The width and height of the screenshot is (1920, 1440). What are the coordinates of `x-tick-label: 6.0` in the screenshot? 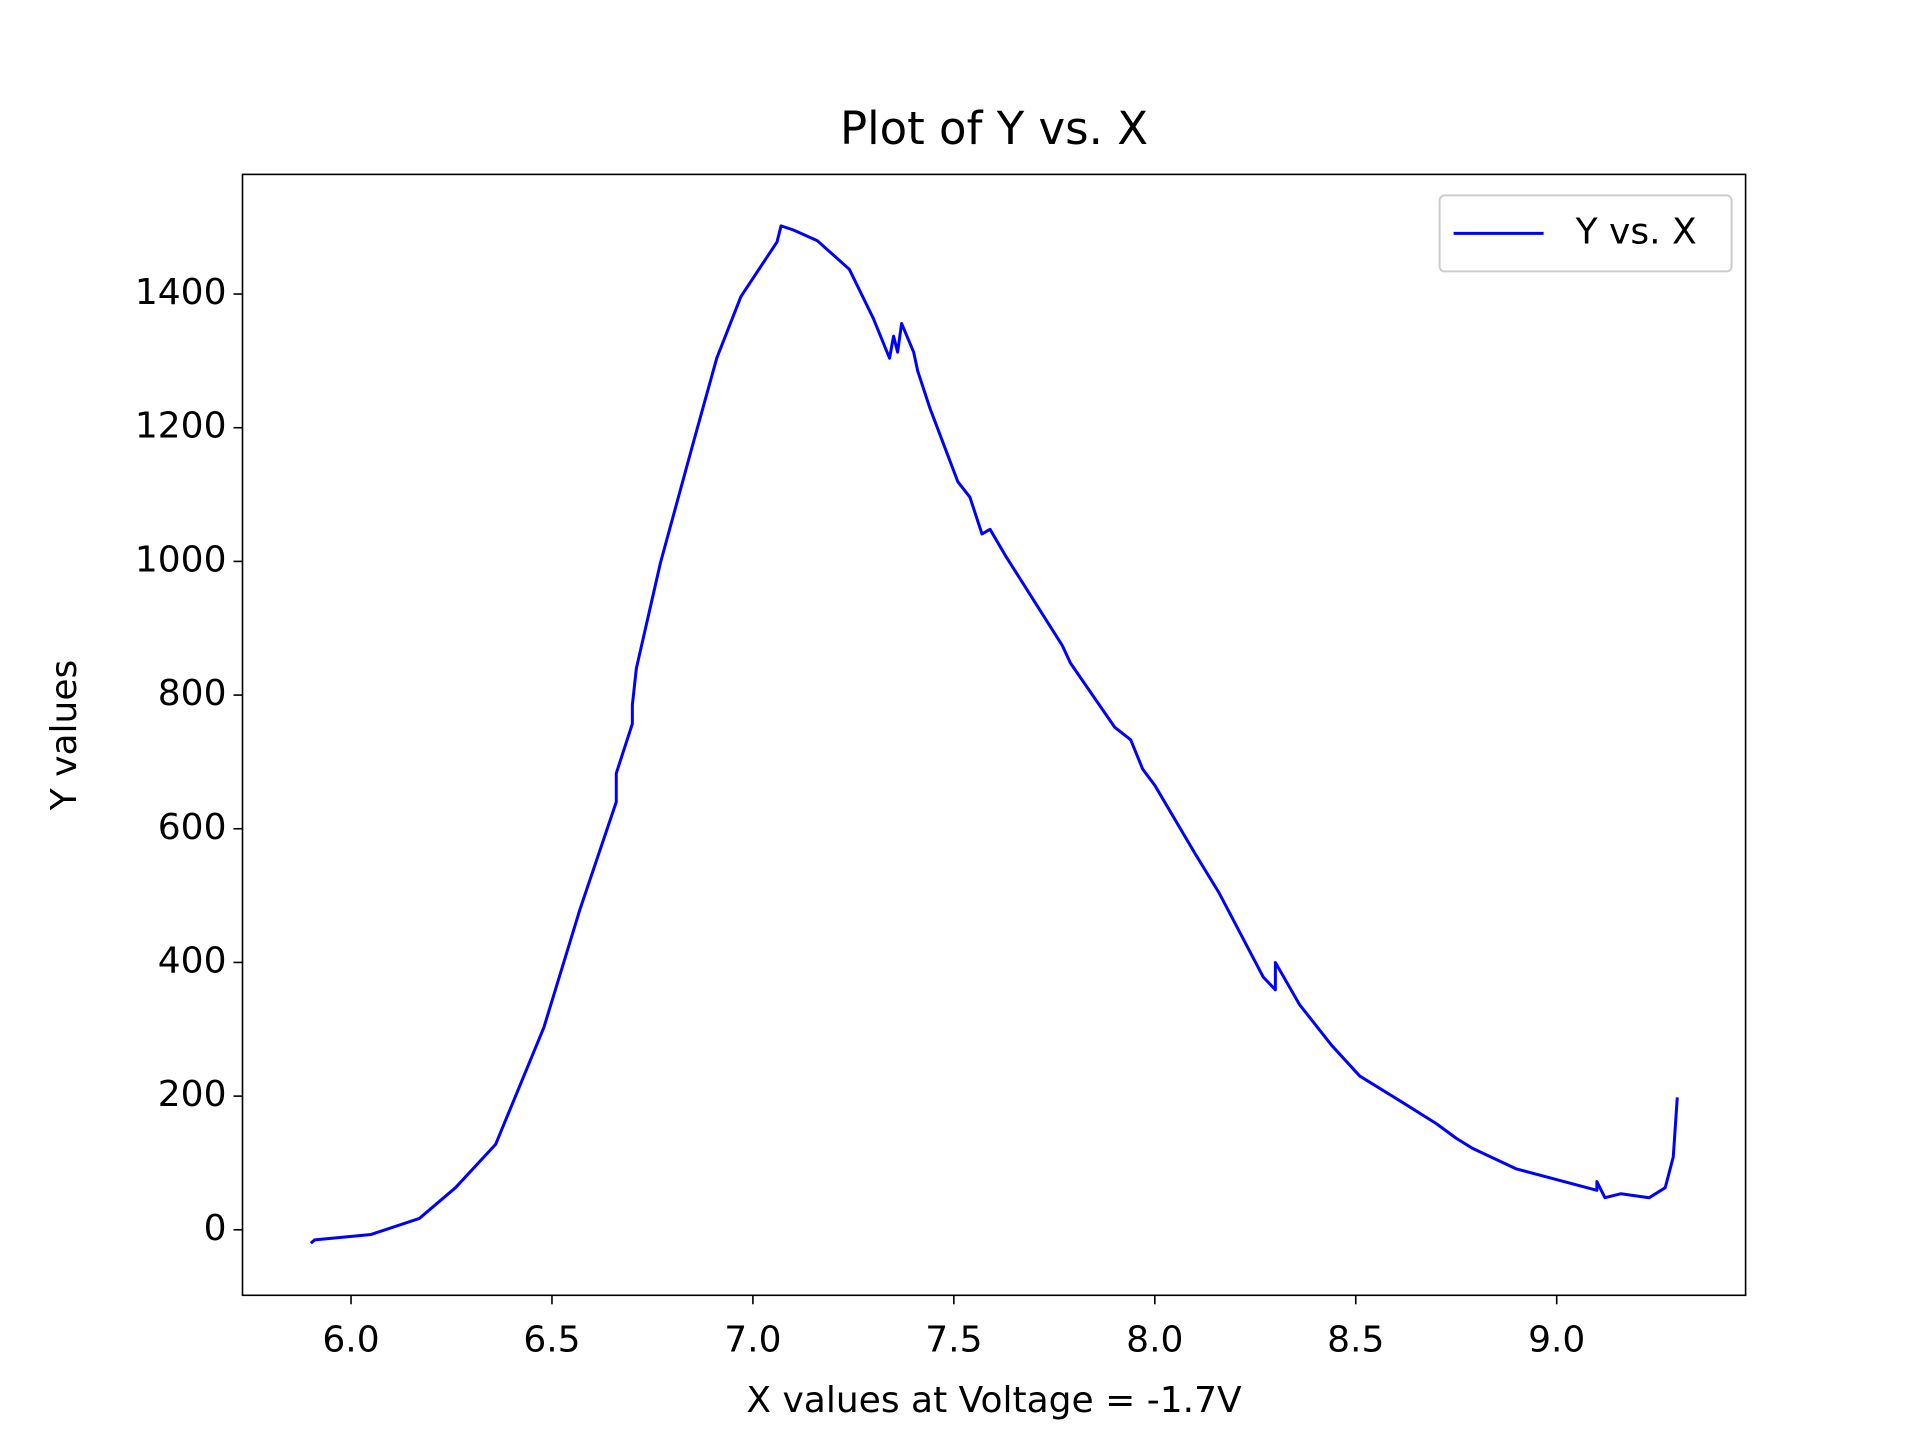 It's located at (350, 1339).